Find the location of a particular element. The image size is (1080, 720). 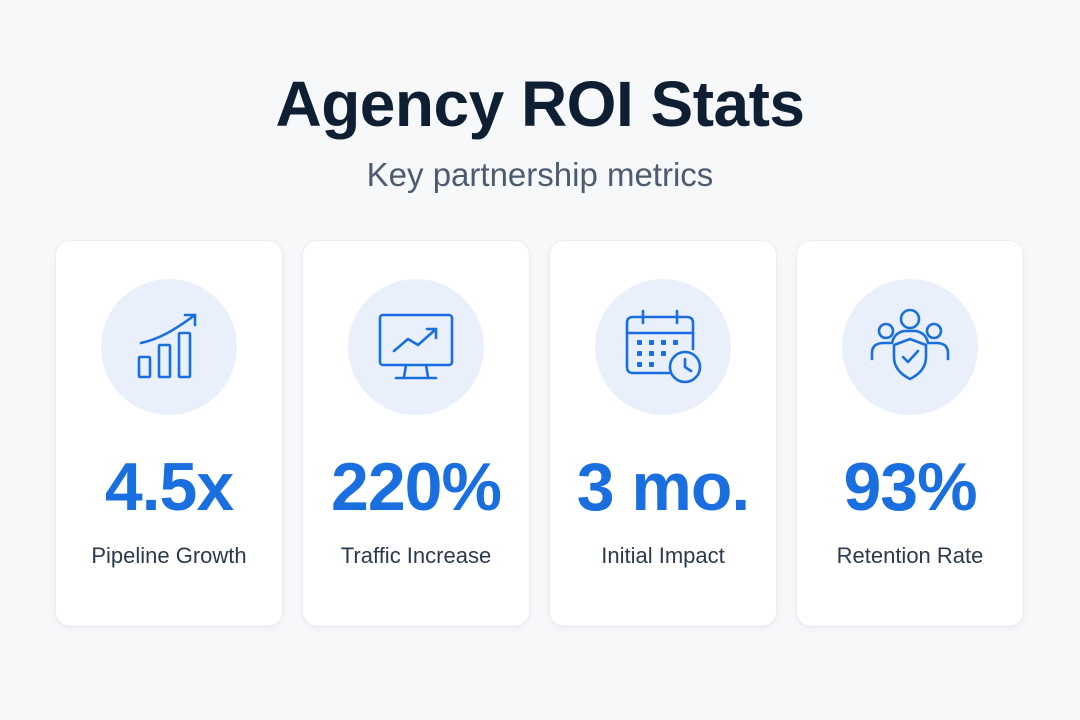

stat-value: 220% is located at coordinates (416, 487).